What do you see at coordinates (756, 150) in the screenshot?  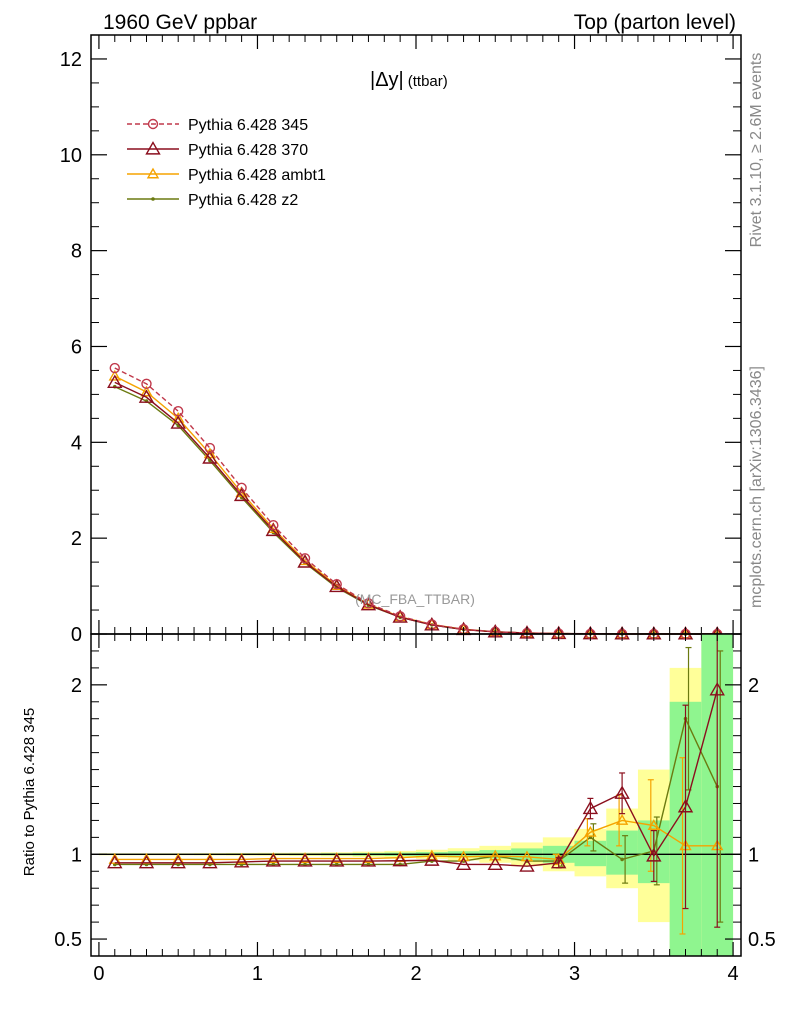 I see `side-rivet-text: Rivet 3.1.10, ≥ 2.6M events` at bounding box center [756, 150].